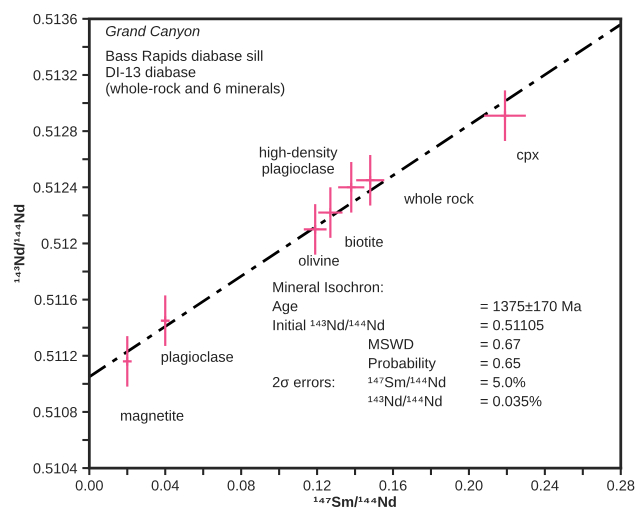 This screenshot has width=638, height=523. Describe the element at coordinates (528, 157) in the screenshot. I see `annotation: cpx` at that location.